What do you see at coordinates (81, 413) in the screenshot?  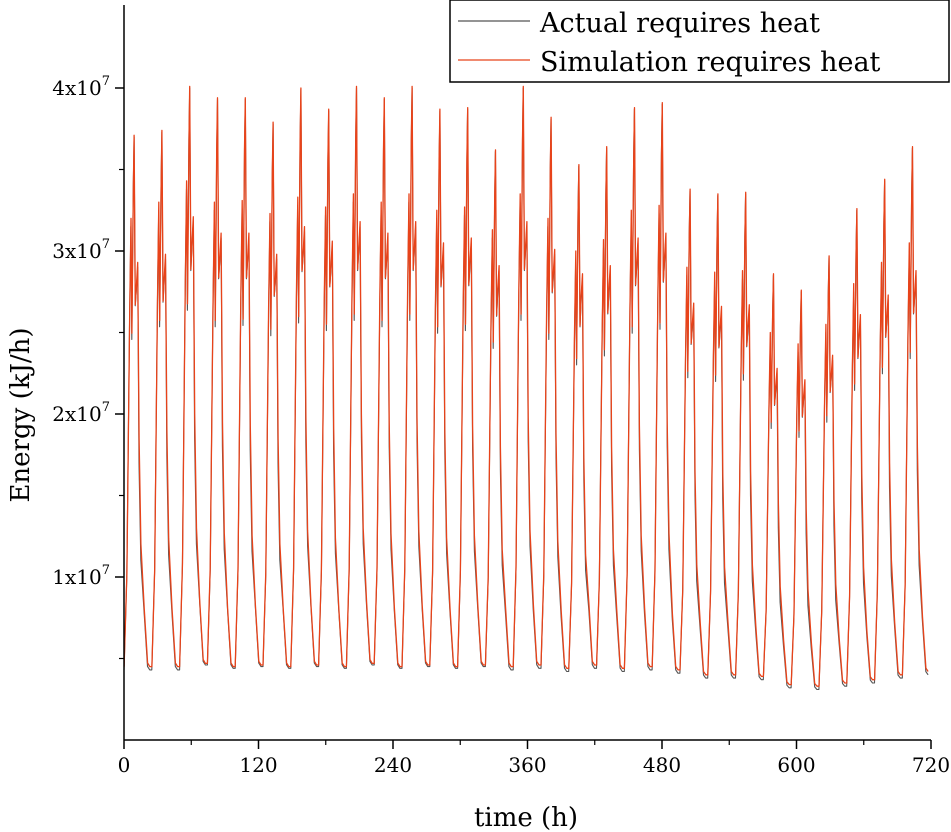 I see `y-tick-label: 2x10⁷` at bounding box center [81, 413].